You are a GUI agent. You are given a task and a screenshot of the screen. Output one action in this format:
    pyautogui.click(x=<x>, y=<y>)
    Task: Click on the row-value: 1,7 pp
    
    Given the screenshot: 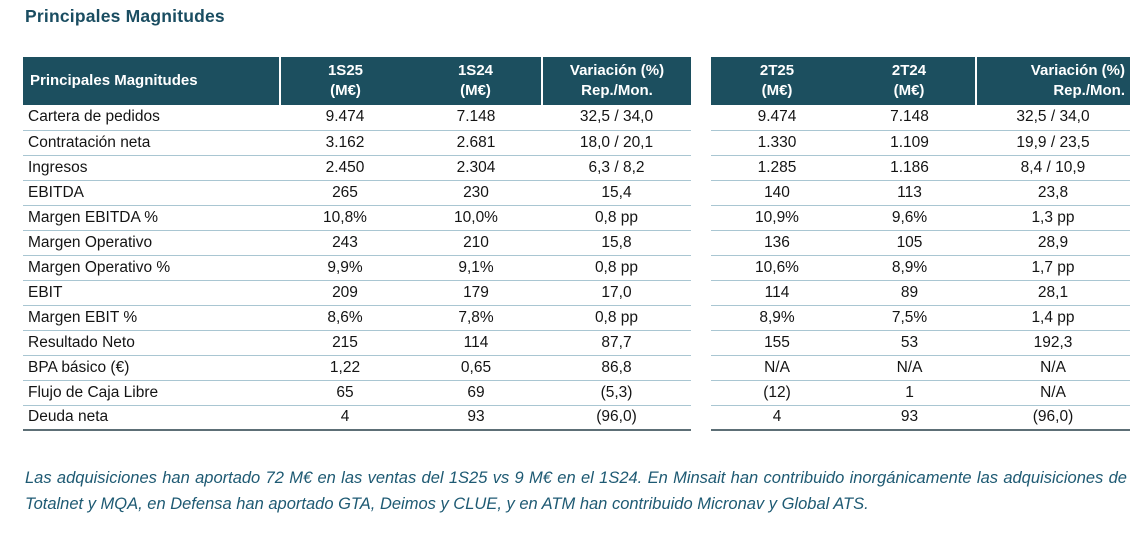 What is the action you would take?
    pyautogui.click(x=1053, y=268)
    